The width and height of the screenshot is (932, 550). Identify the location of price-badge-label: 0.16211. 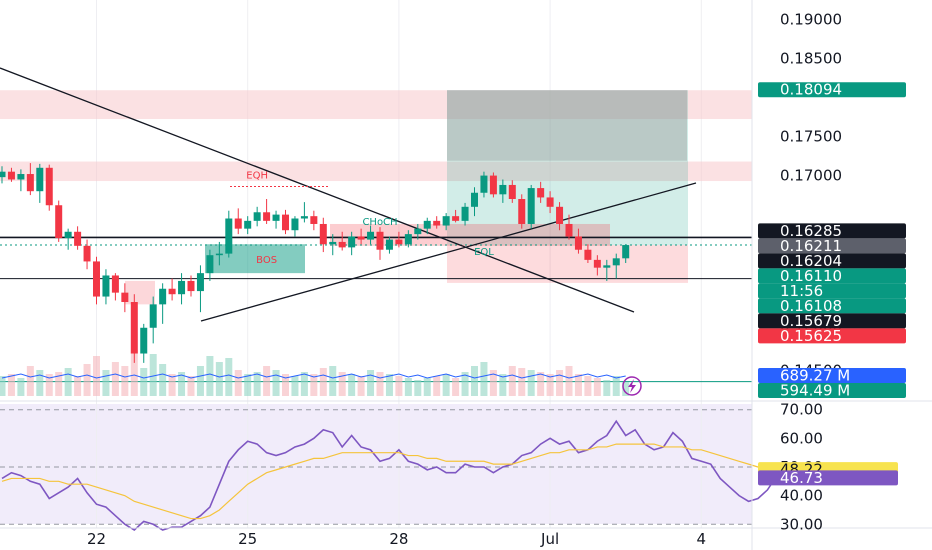
(811, 246).